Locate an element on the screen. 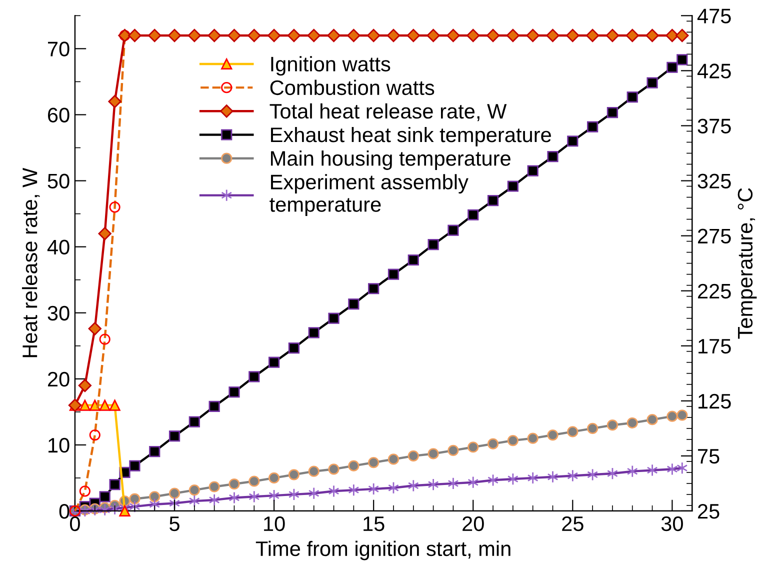 The height and width of the screenshot is (569, 769). legend-label: Combustion watts is located at coordinates (352, 88).